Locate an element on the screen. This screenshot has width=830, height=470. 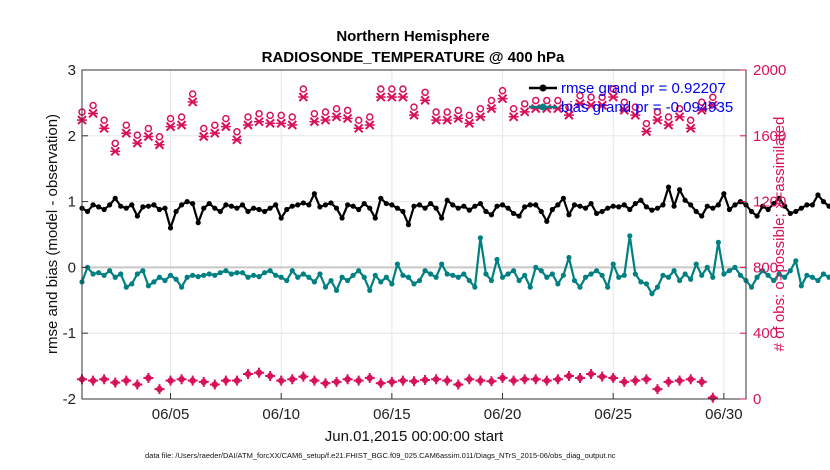
y2-tick-label: 800 is located at coordinates (765, 267).